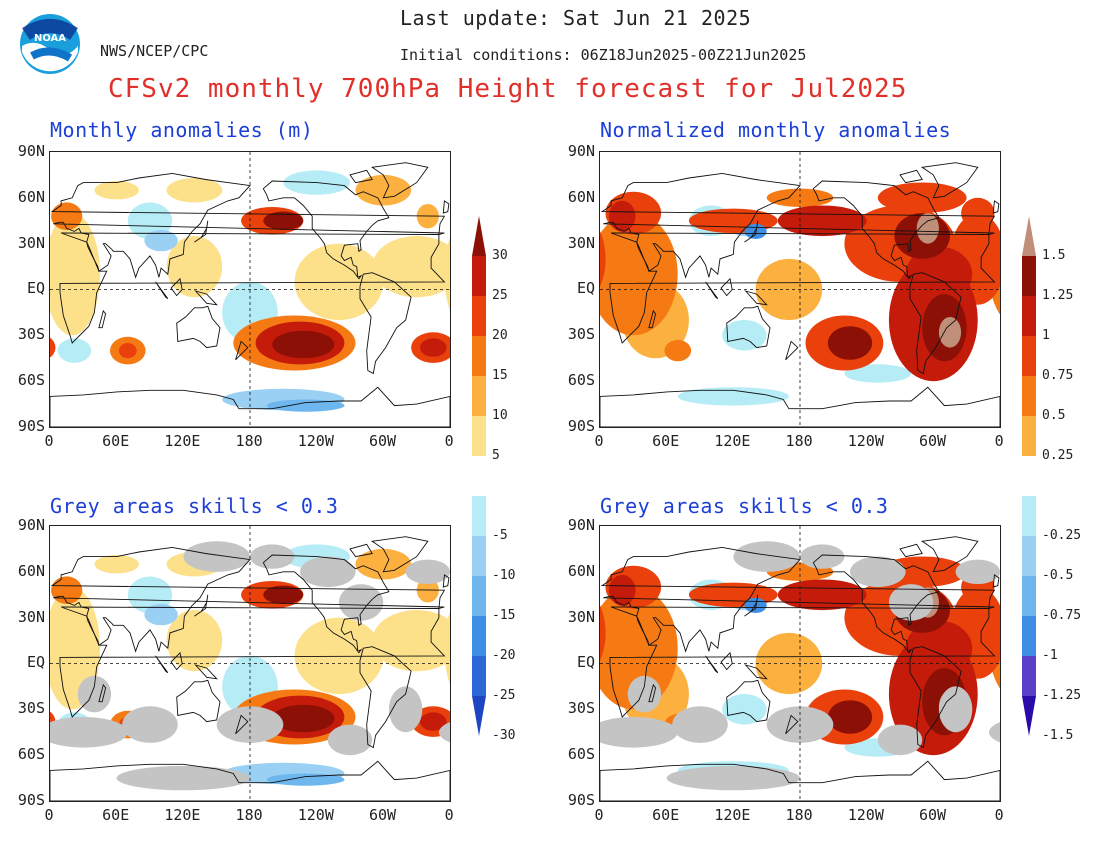  What do you see at coordinates (194, 506) in the screenshot?
I see `panel-title-bottom-left: Grey areas skills < 0.3` at bounding box center [194, 506].